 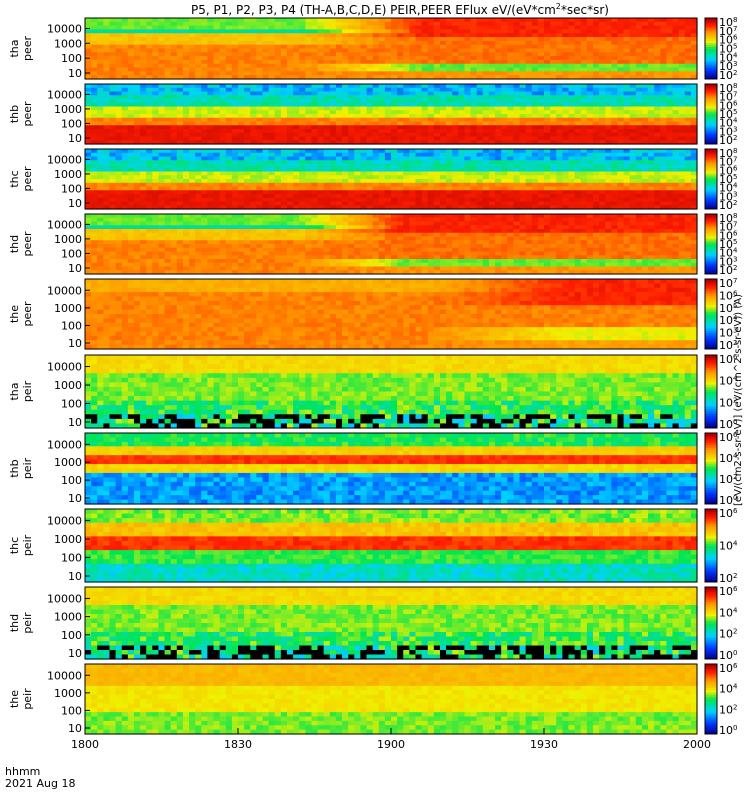 I want to click on panel-label: thdpeer, so click(x=21, y=244).